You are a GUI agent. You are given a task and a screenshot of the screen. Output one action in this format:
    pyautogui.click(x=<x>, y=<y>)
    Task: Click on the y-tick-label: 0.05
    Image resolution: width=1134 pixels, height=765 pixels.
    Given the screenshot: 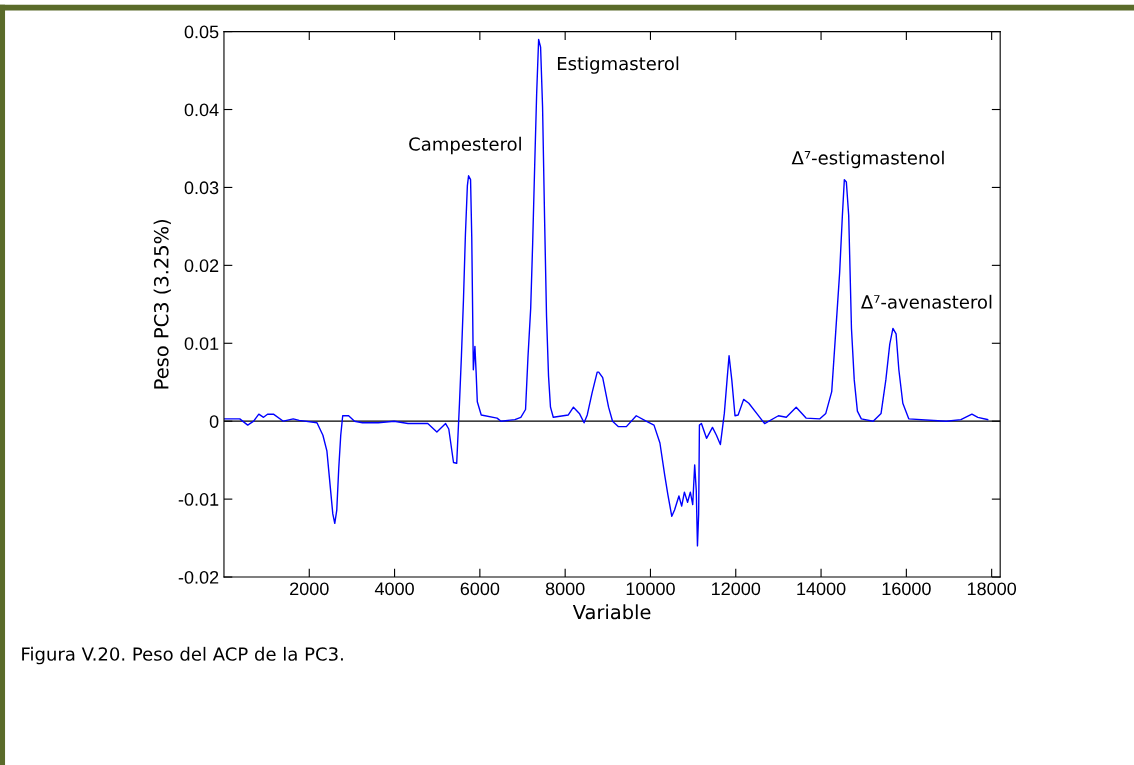 What is the action you would take?
    pyautogui.click(x=201, y=32)
    